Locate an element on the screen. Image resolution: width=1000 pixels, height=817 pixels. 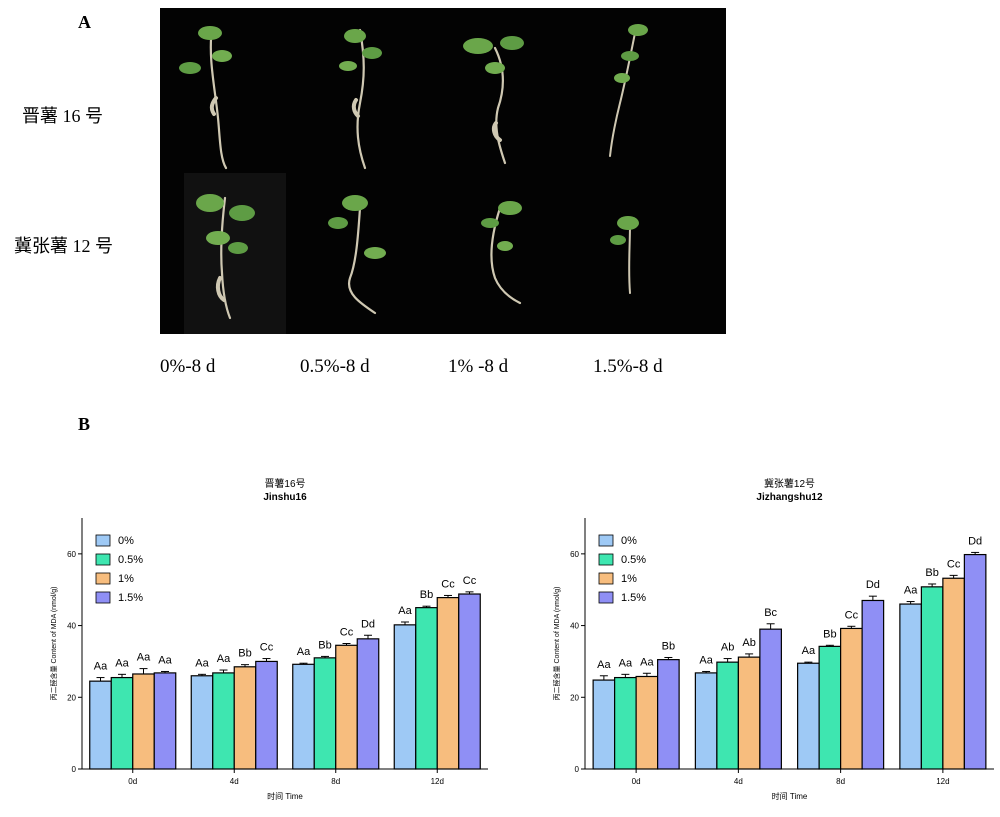
panel-b-letter: B is located at coordinates (84, 424).